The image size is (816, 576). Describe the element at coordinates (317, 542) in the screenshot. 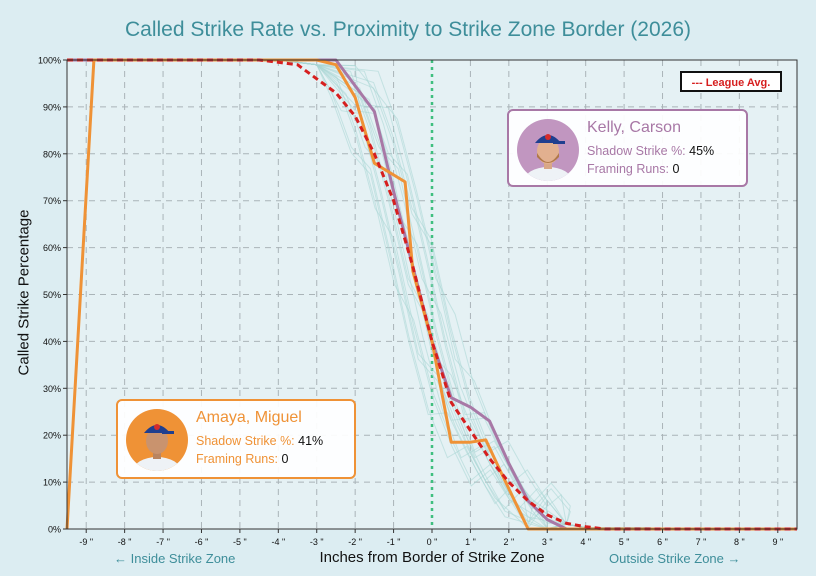

I see `x-tick-label: -3 "` at that location.